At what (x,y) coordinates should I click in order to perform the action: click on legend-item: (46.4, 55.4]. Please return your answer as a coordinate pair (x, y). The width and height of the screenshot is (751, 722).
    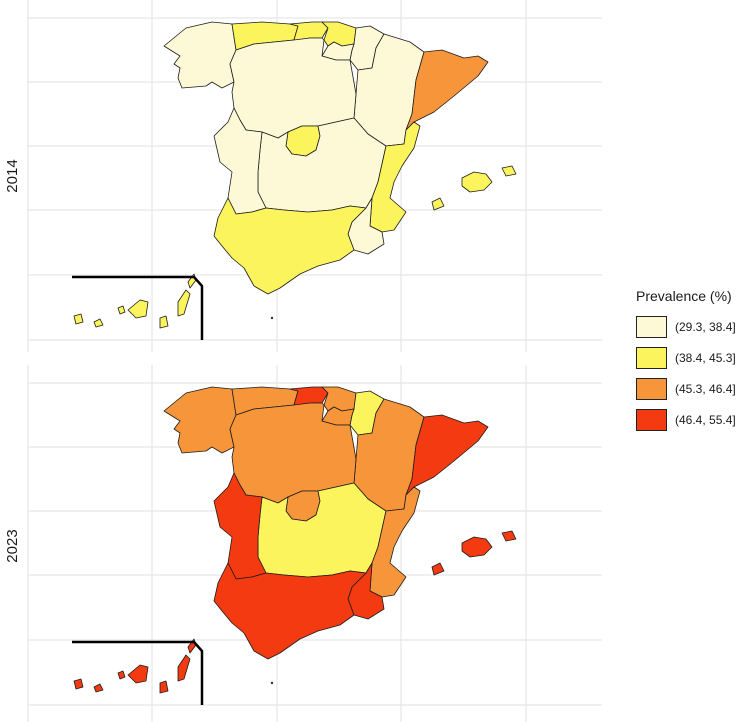
    Looking at the image, I should click on (692, 420).